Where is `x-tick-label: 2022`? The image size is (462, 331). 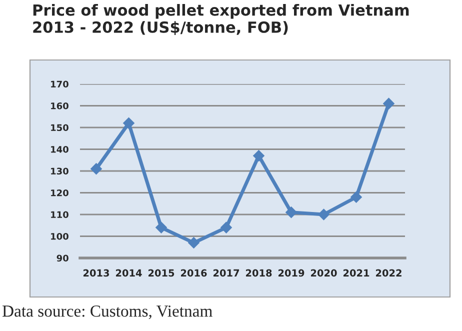
x-tick-label: 2022 is located at coordinates (389, 273).